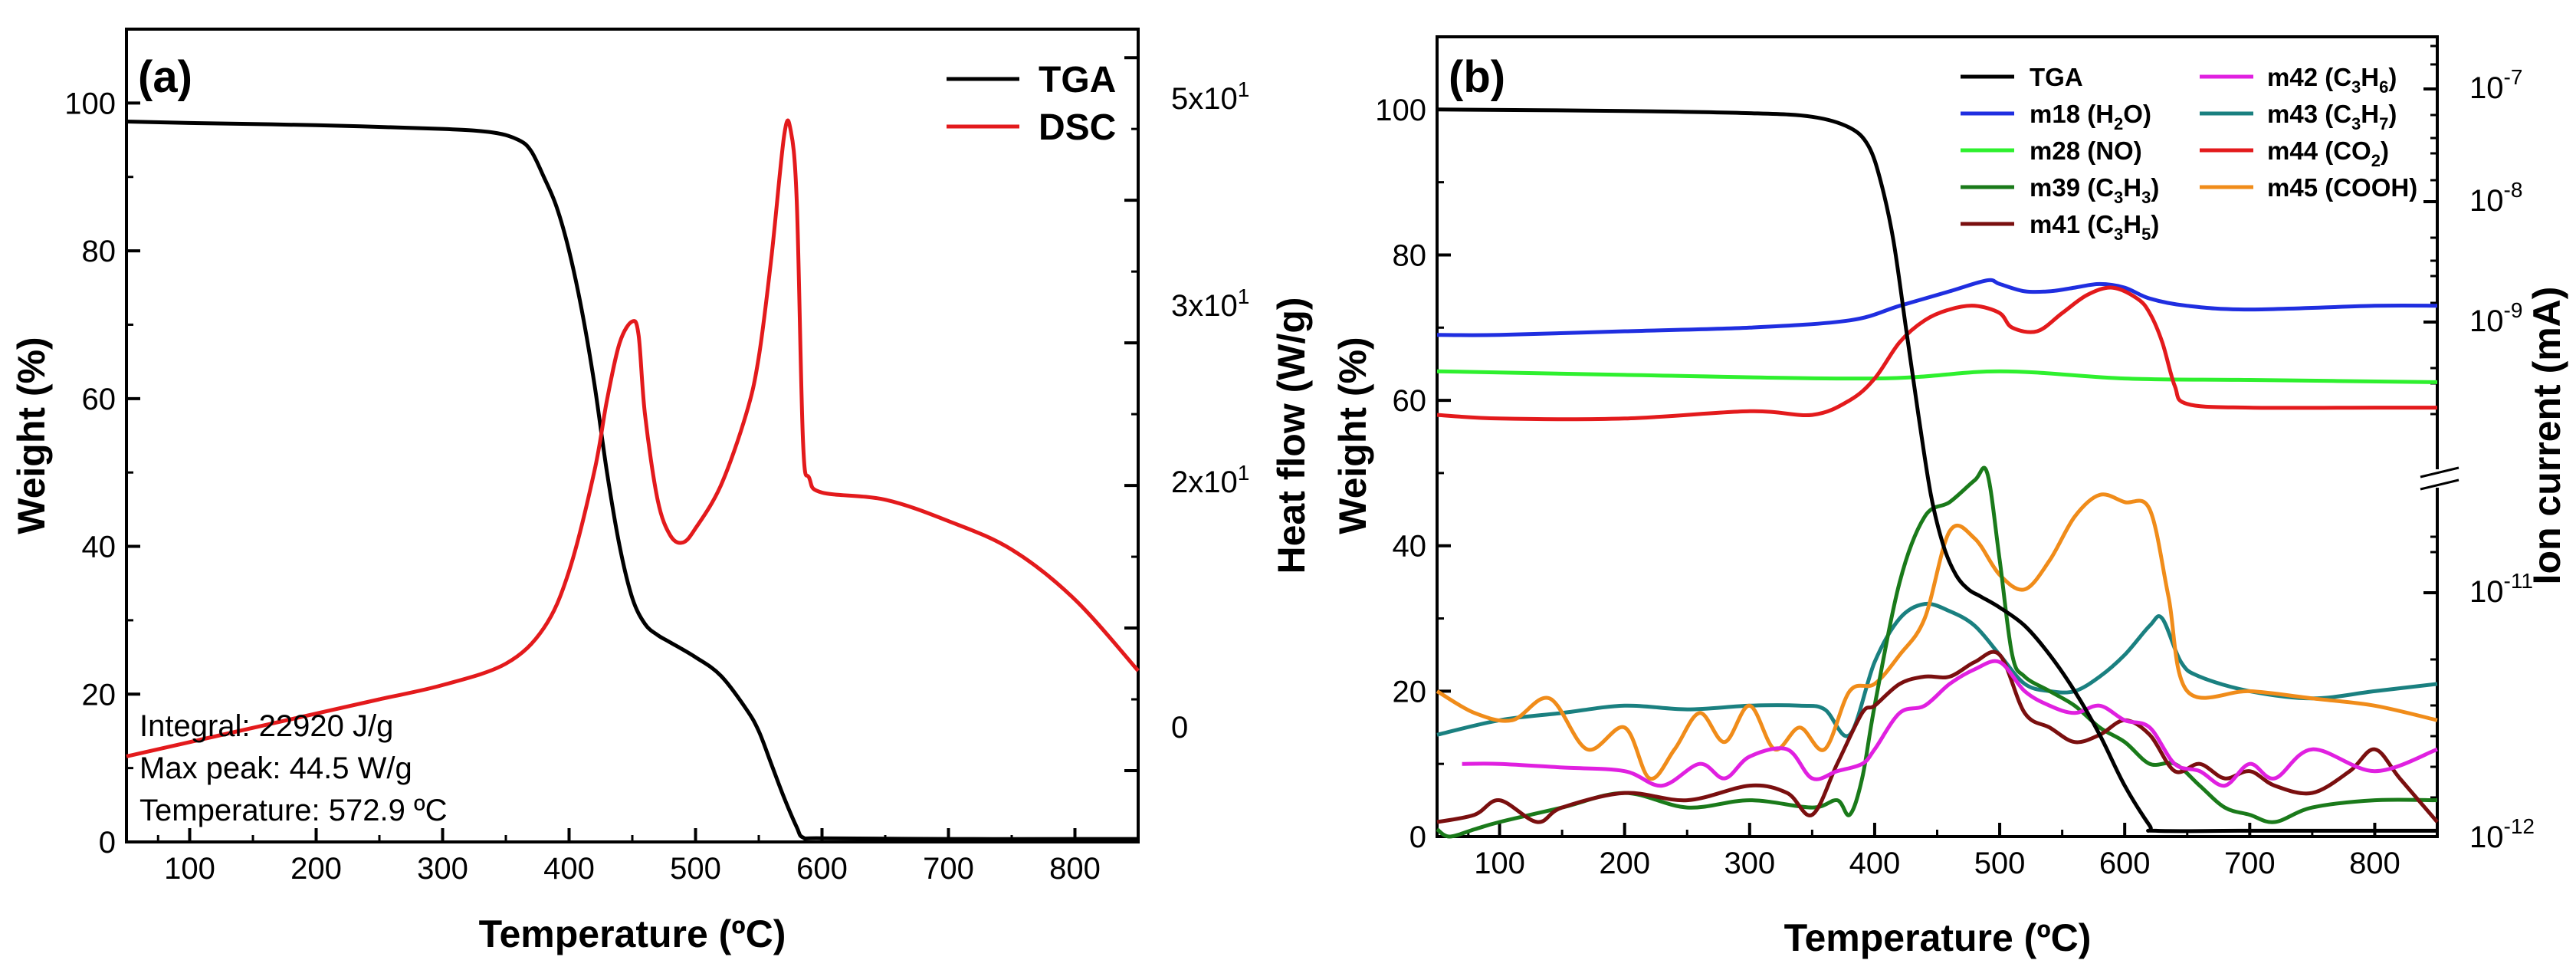 This screenshot has height=970, width=2576. I want to click on series-line-m39-c3h3, so click(1937, 652).